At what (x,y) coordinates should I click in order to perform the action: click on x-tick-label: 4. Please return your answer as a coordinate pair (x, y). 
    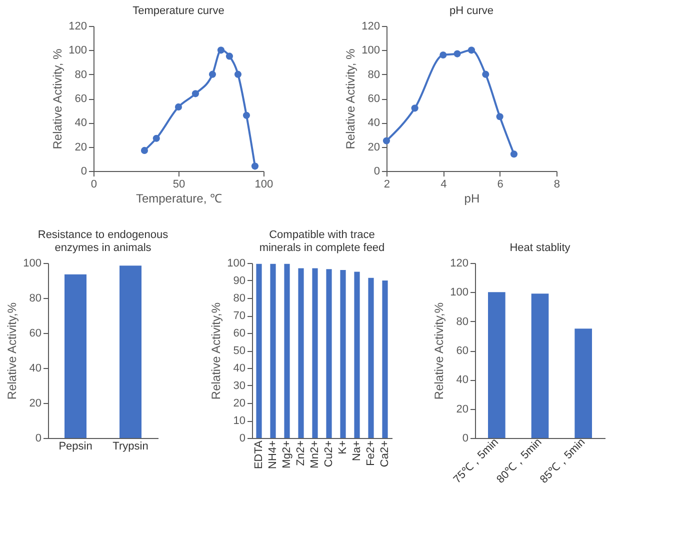
    Looking at the image, I should click on (443, 184).